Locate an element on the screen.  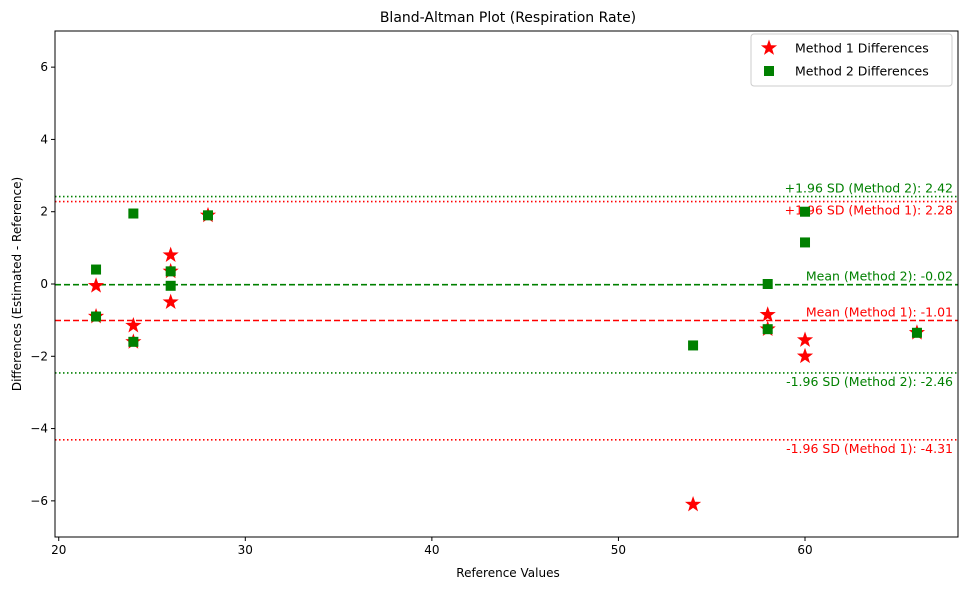
y-tick-label: −2 is located at coordinates (39, 356).